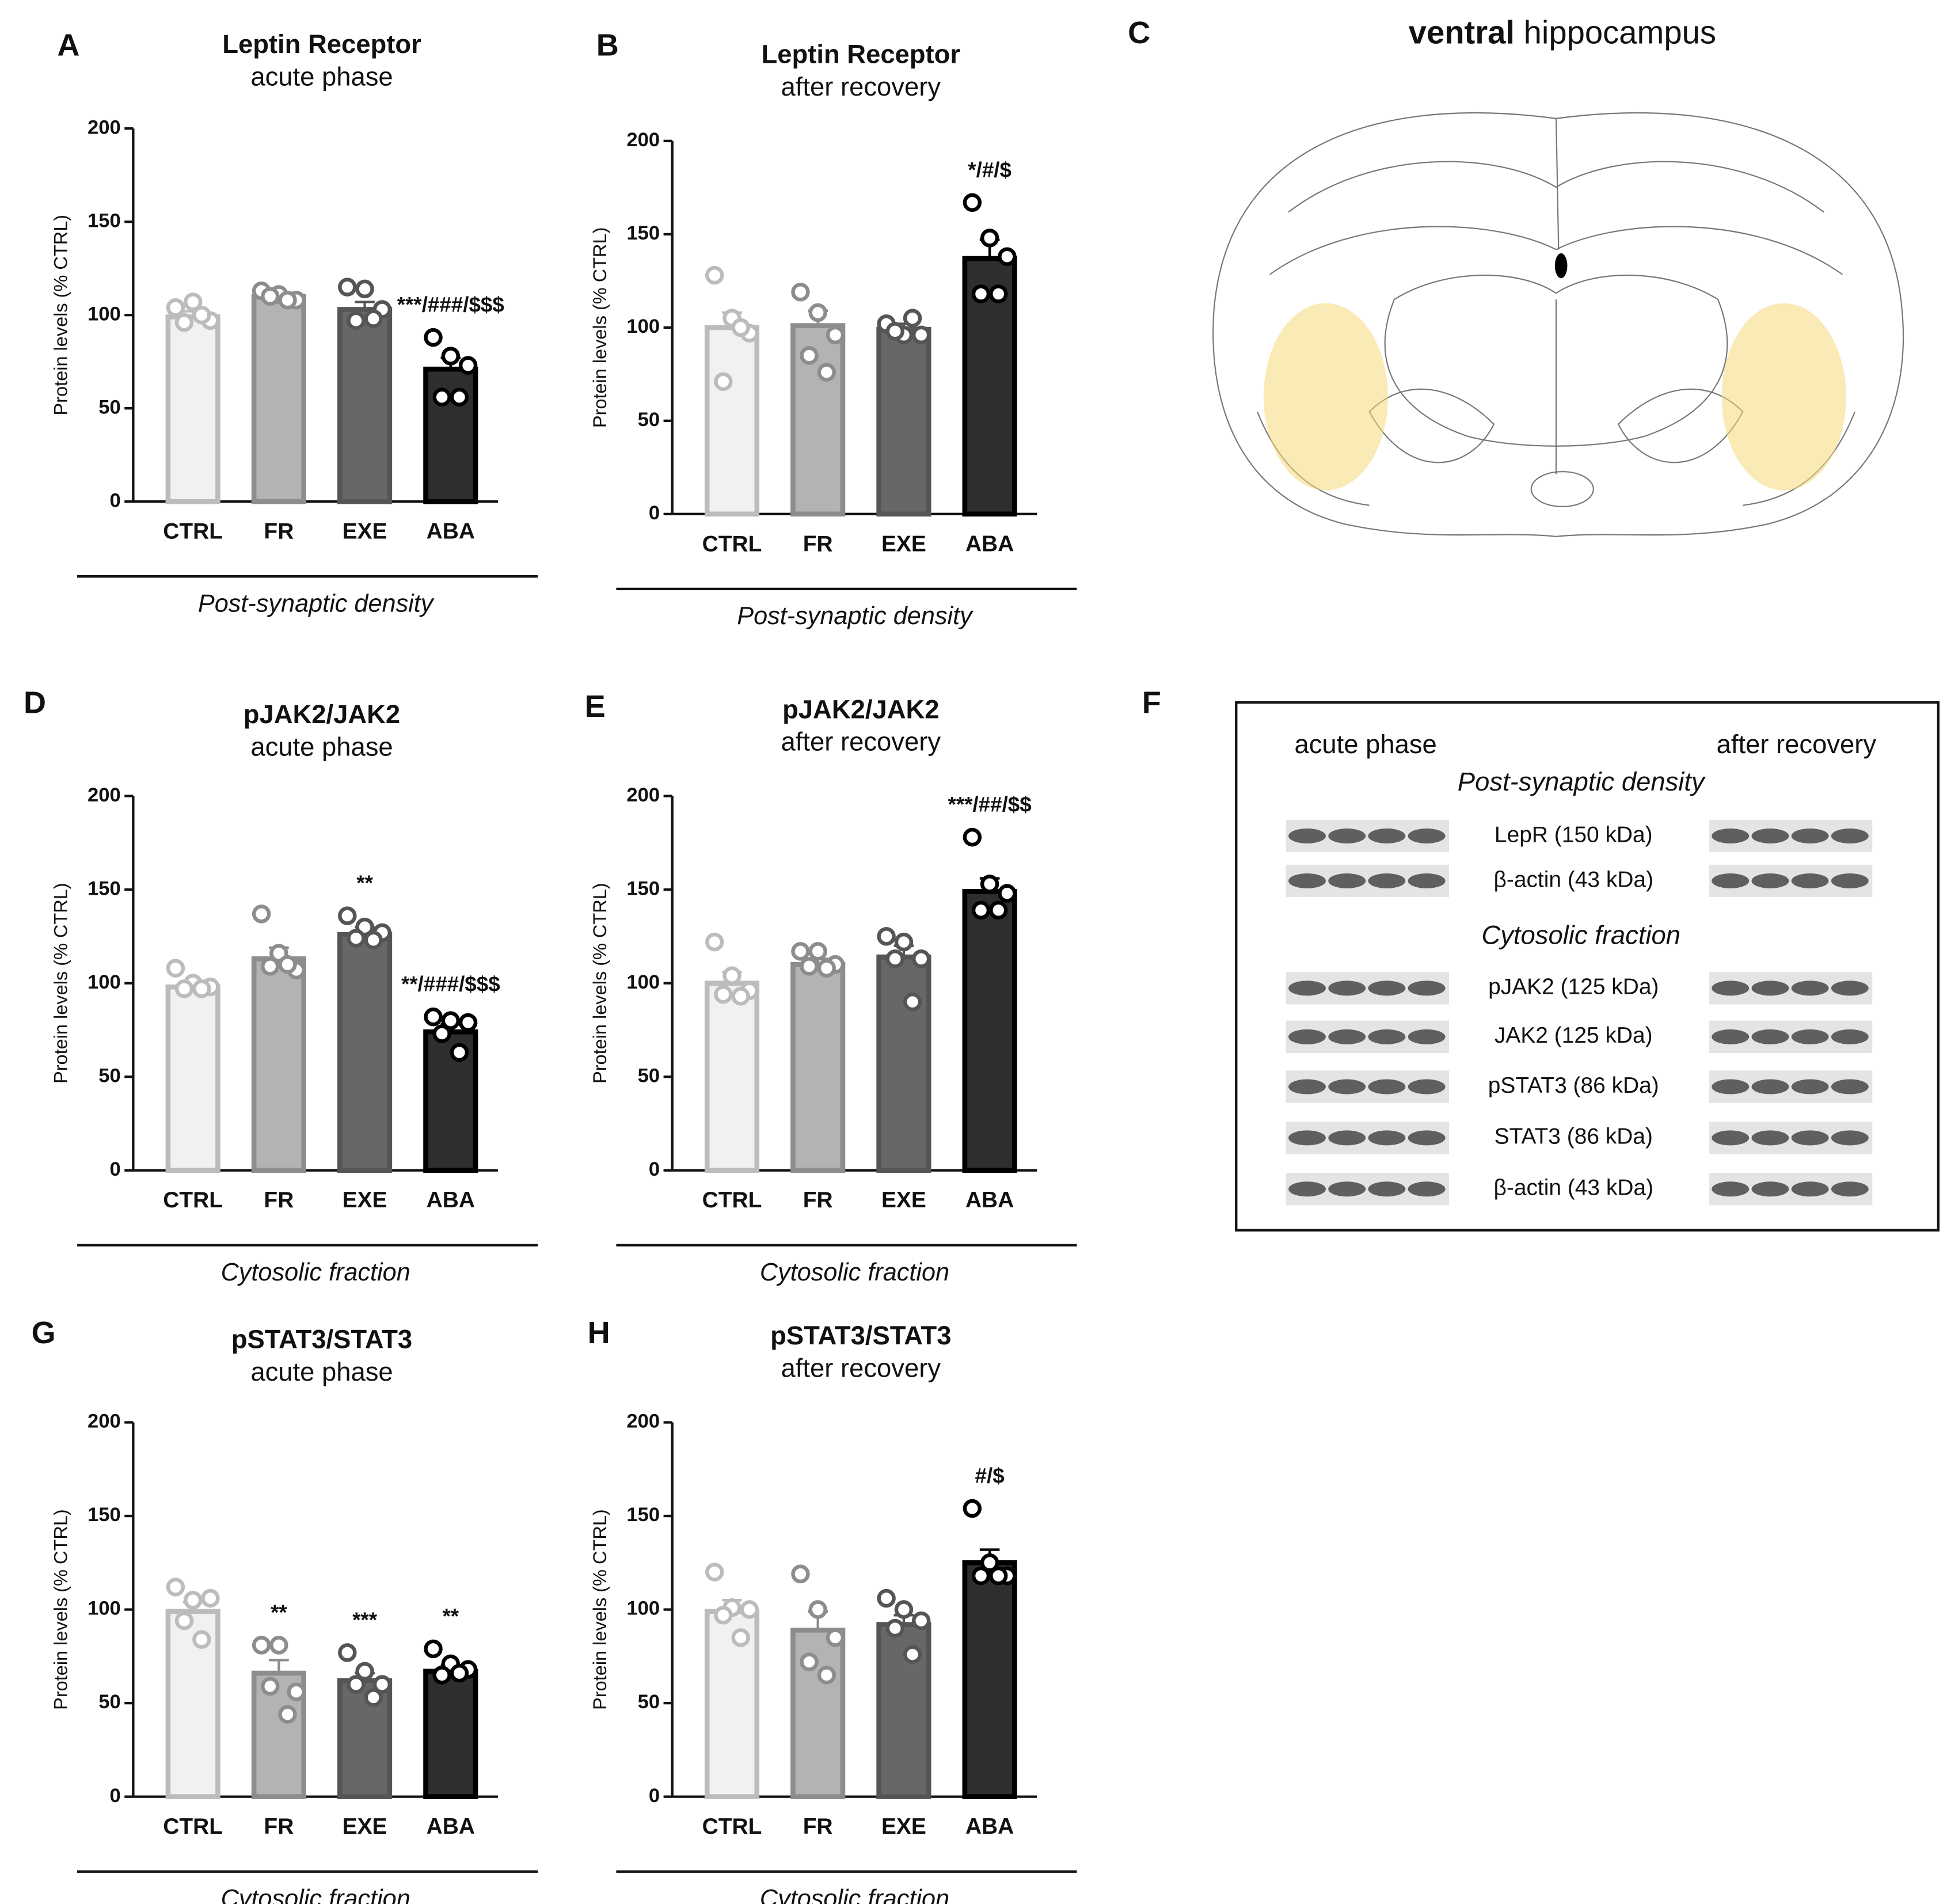 This screenshot has height=1904, width=1947. What do you see at coordinates (649, 1702) in the screenshot?
I see `y-tick-label: 50` at bounding box center [649, 1702].